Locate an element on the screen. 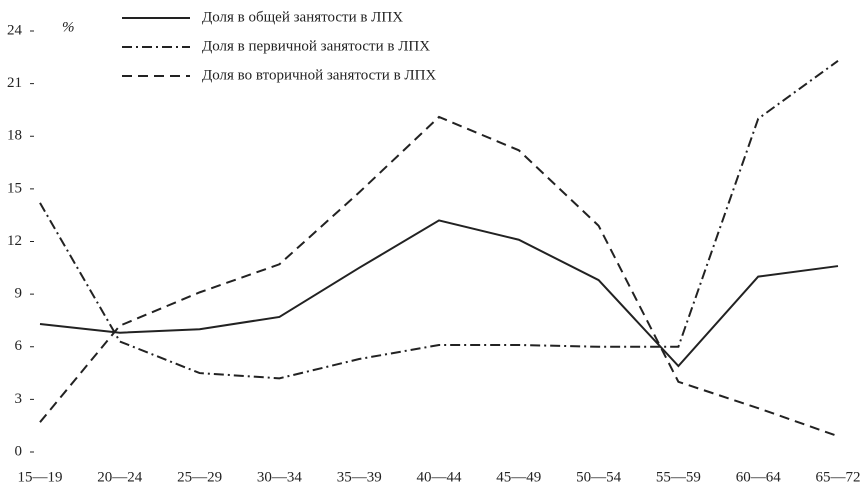 The width and height of the screenshot is (863, 491). y-tick-label: 9 is located at coordinates (19, 294).